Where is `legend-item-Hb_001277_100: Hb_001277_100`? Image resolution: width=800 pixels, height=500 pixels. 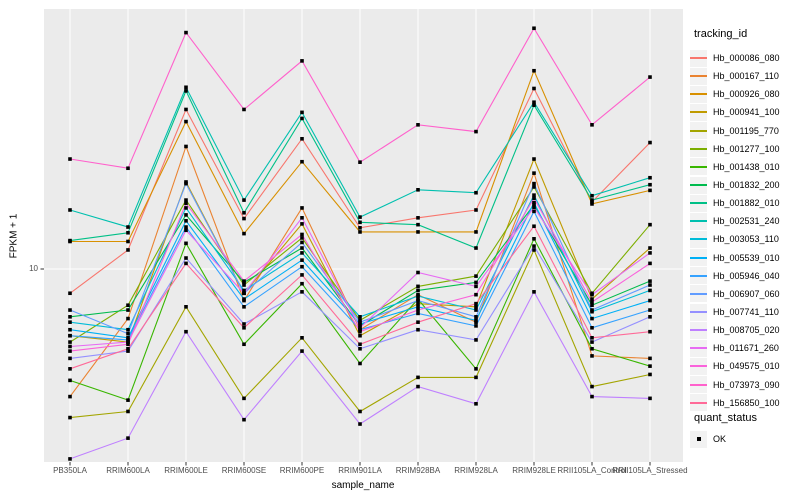 legend-item-Hb_001277_100: Hb_001277_100 is located at coordinates (735, 149).